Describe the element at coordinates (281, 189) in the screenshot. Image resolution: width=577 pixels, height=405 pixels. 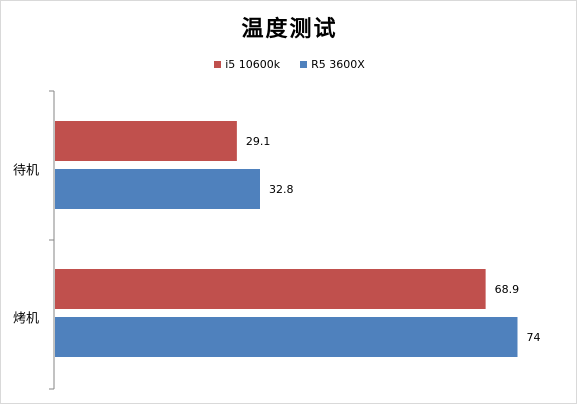
I see `data-label: 32.8` at that location.